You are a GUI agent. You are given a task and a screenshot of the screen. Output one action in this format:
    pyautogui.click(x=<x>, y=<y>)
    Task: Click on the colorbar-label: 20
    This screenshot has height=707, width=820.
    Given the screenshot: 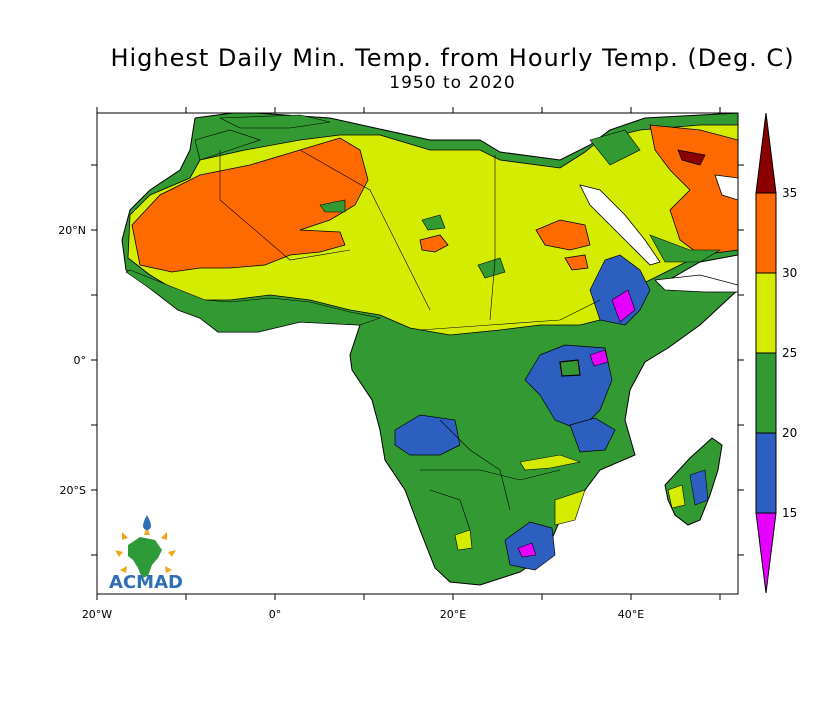 What is the action you would take?
    pyautogui.click(x=789, y=433)
    